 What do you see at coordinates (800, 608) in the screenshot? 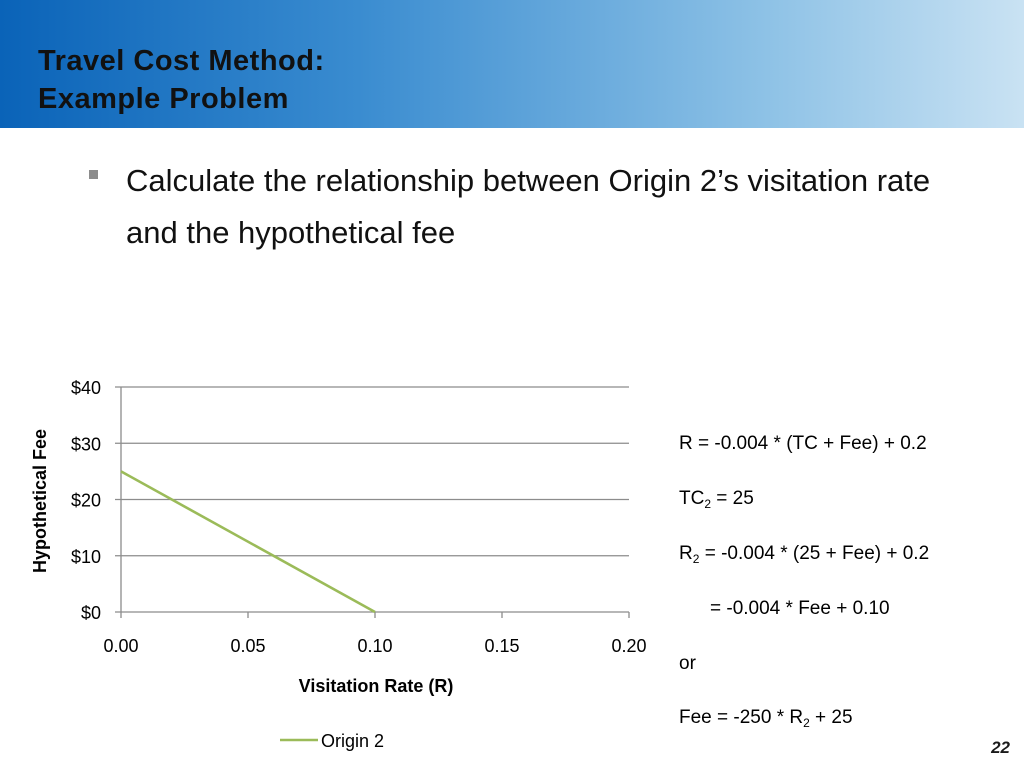
I see `equation-line-4: = -0.004 * Fee + 0.10` at bounding box center [800, 608].